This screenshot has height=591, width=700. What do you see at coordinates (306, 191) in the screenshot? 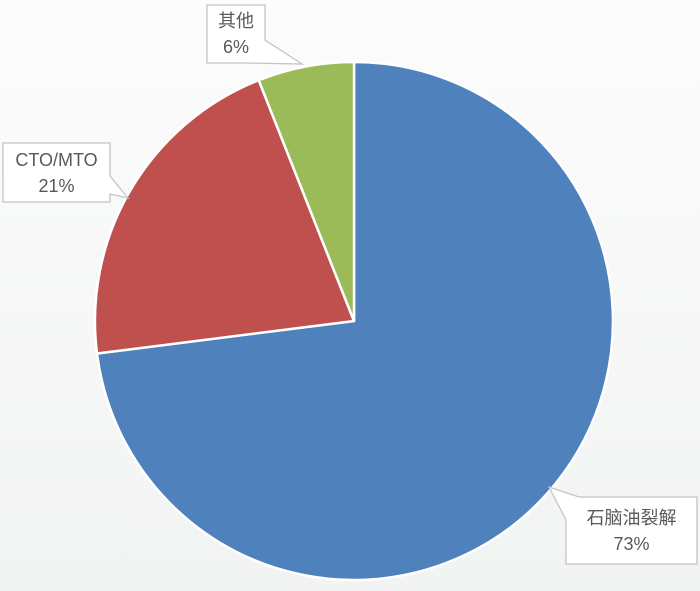
I see `pie-slice-other` at bounding box center [306, 191].